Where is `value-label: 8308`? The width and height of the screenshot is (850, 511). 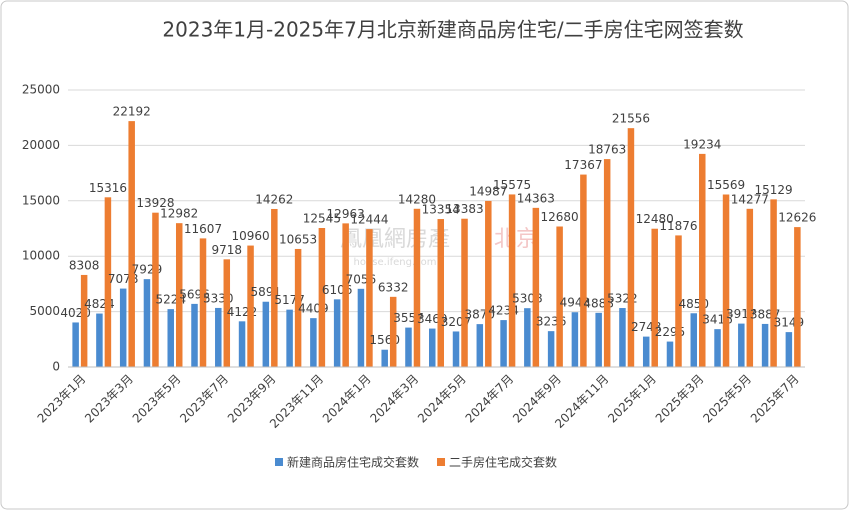 value-label: 8308 is located at coordinates (84, 265).